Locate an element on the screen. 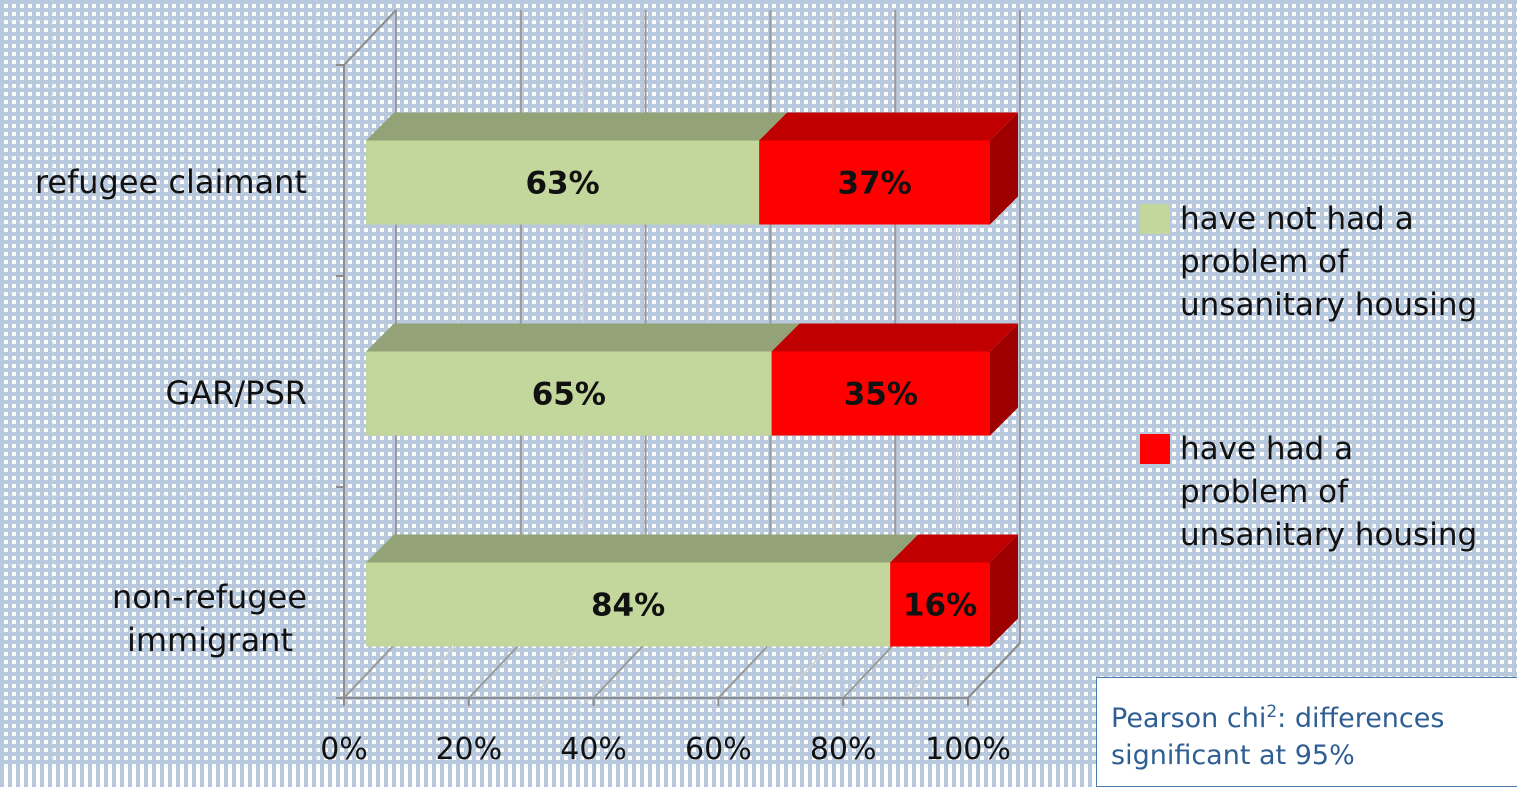  x-tick-label: 60% is located at coordinates (718, 748).